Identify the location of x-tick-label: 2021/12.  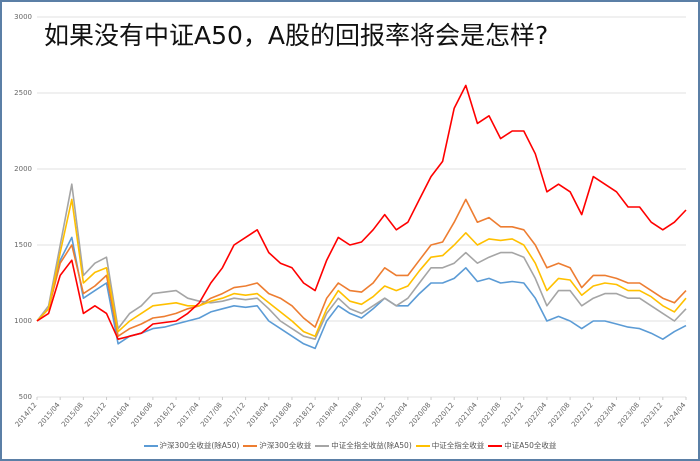
(512, 414).